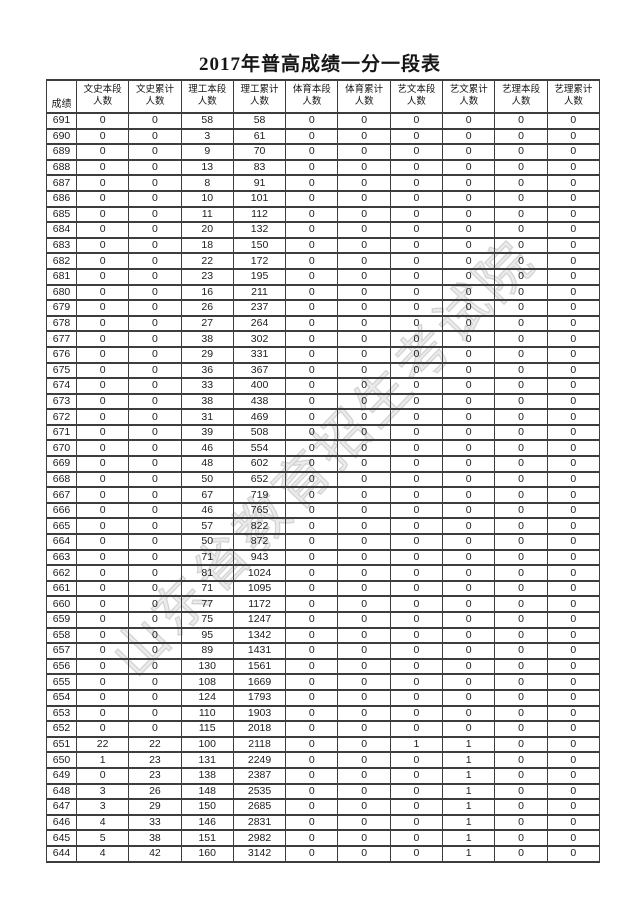 Image resolution: width=640 pixels, height=906 pixels. I want to click on table-row: 681 0 0 23 195 0 0 0 0 0 0, so click(323, 276).